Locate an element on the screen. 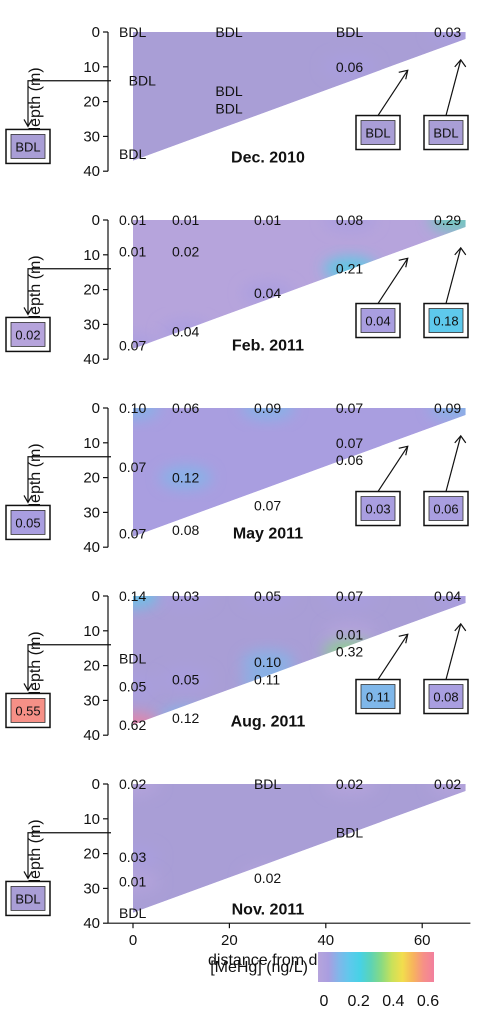 The height and width of the screenshot is (1035, 486). panel-title: Nov. 2011 is located at coordinates (268, 909).